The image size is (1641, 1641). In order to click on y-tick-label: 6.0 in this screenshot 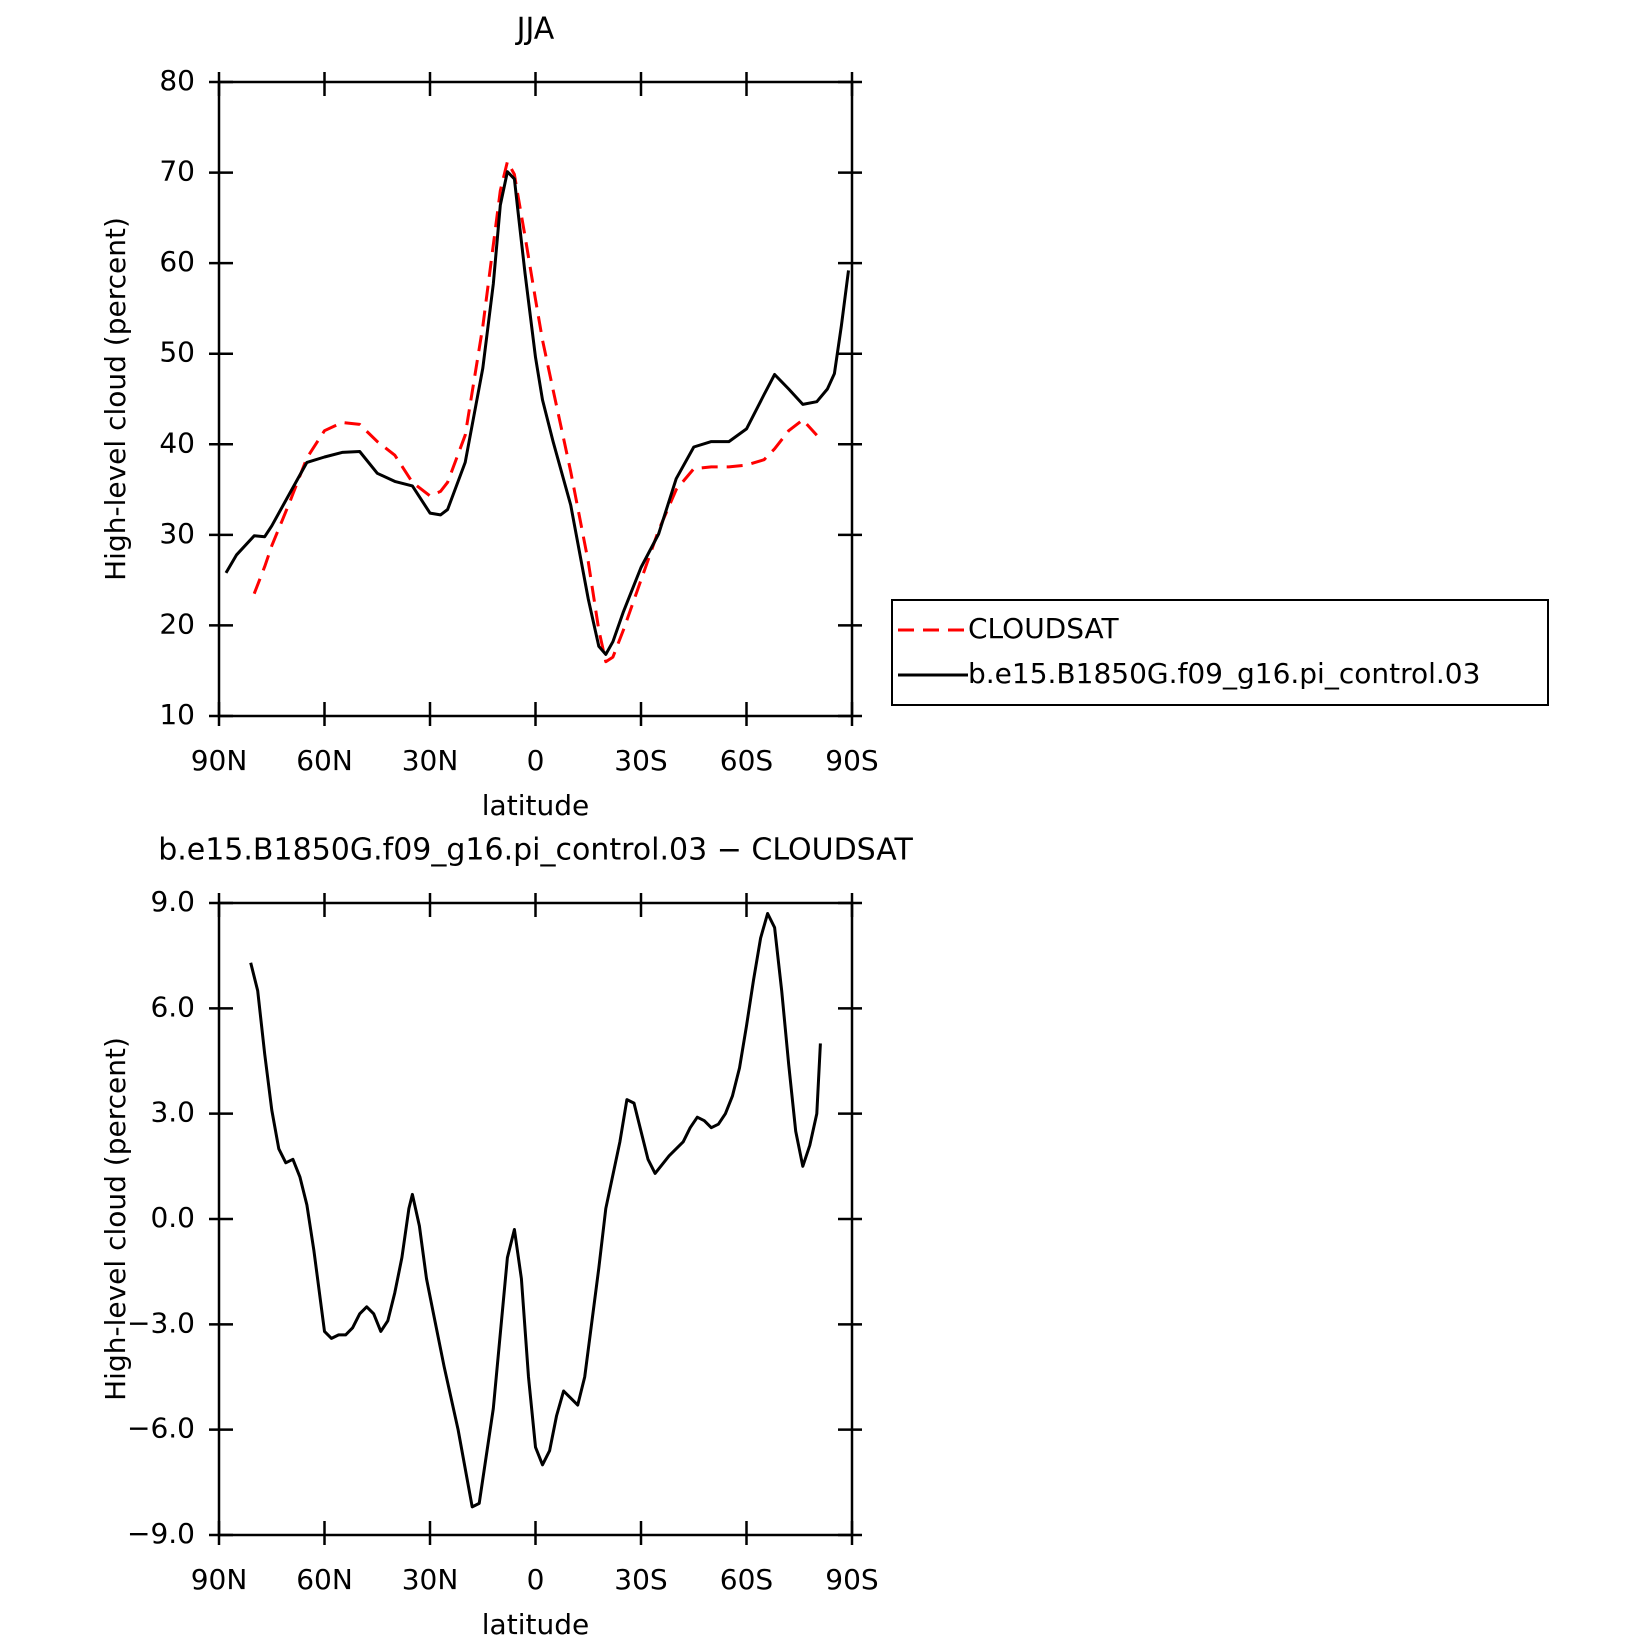, I will do `click(172, 1006)`.